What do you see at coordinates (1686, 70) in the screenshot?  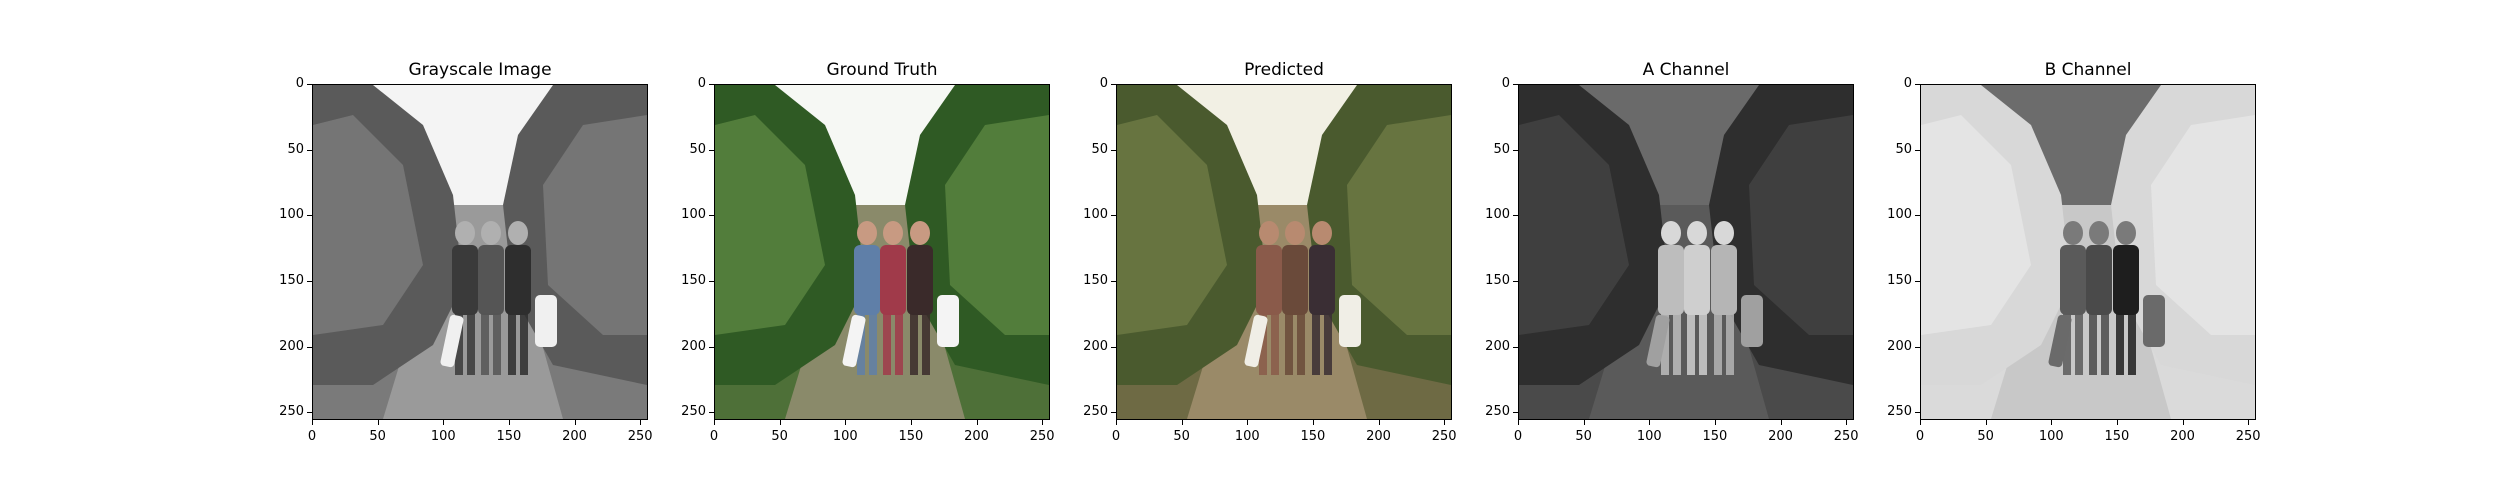 I see `panel-title: A Channel` at bounding box center [1686, 70].